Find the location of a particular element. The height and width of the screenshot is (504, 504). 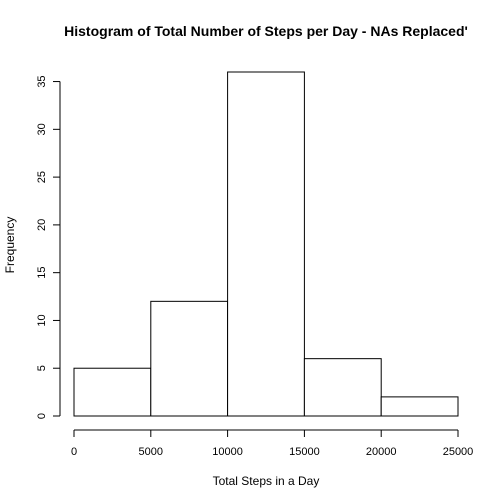

y-tick-label: 10 is located at coordinates (42, 320).